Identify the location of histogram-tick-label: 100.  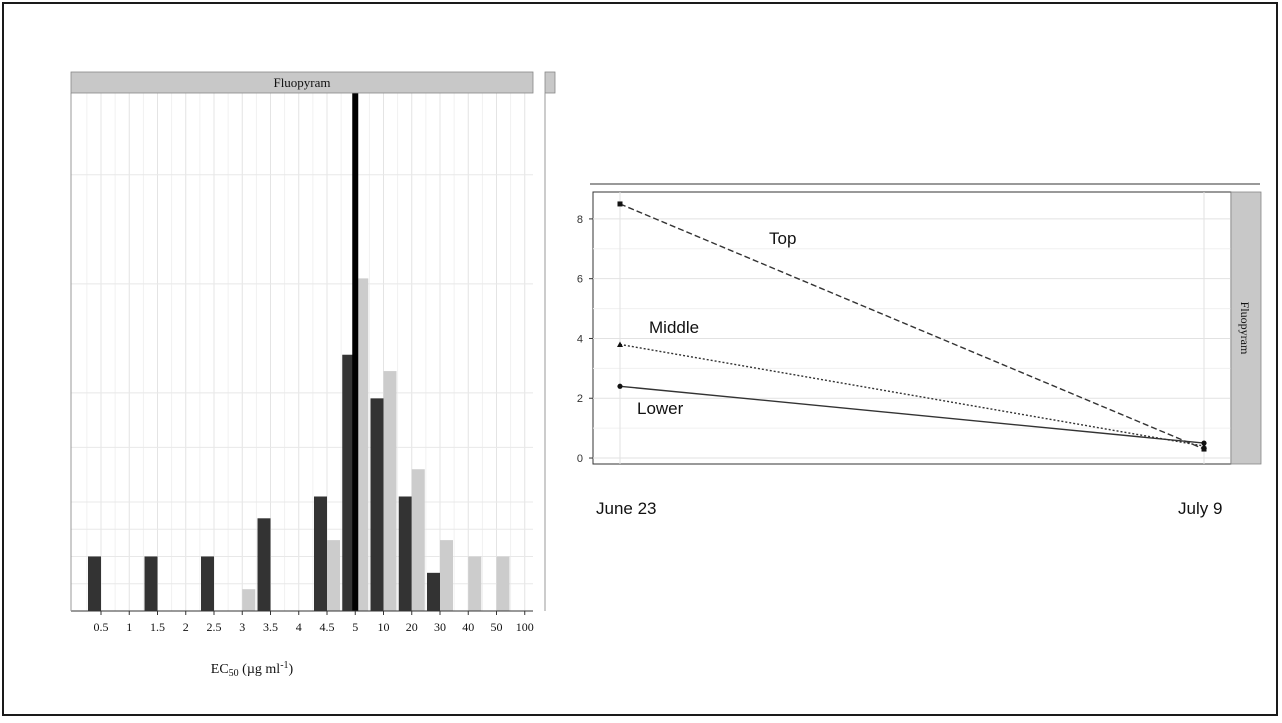
(525, 627).